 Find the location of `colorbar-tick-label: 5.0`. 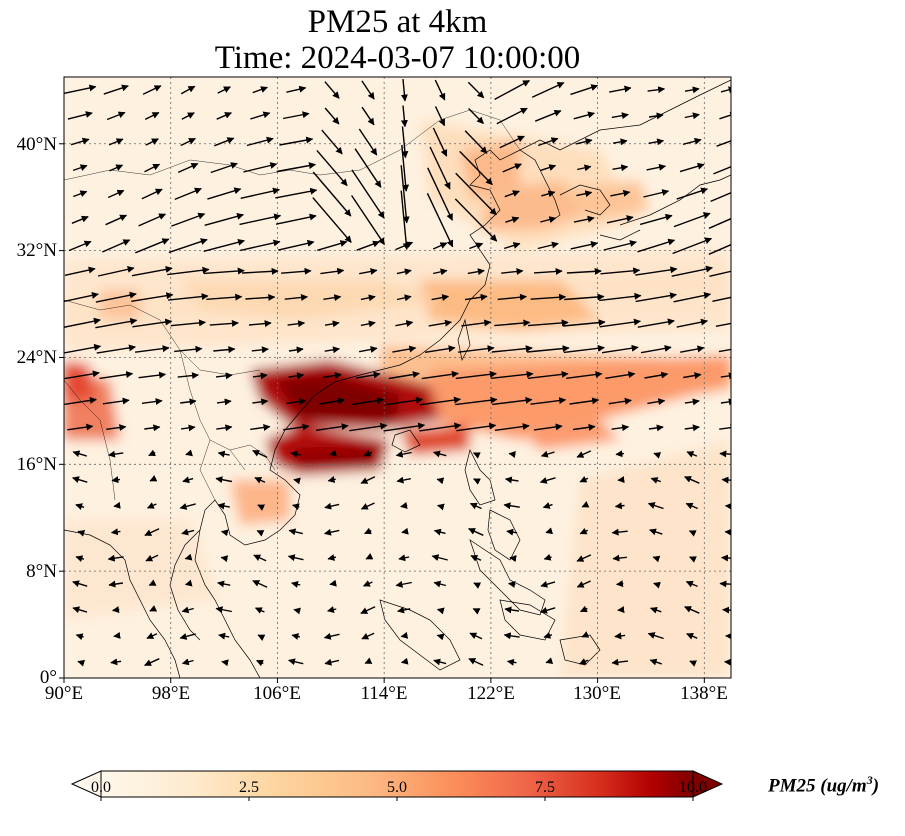

colorbar-tick-label: 5.0 is located at coordinates (397, 787).